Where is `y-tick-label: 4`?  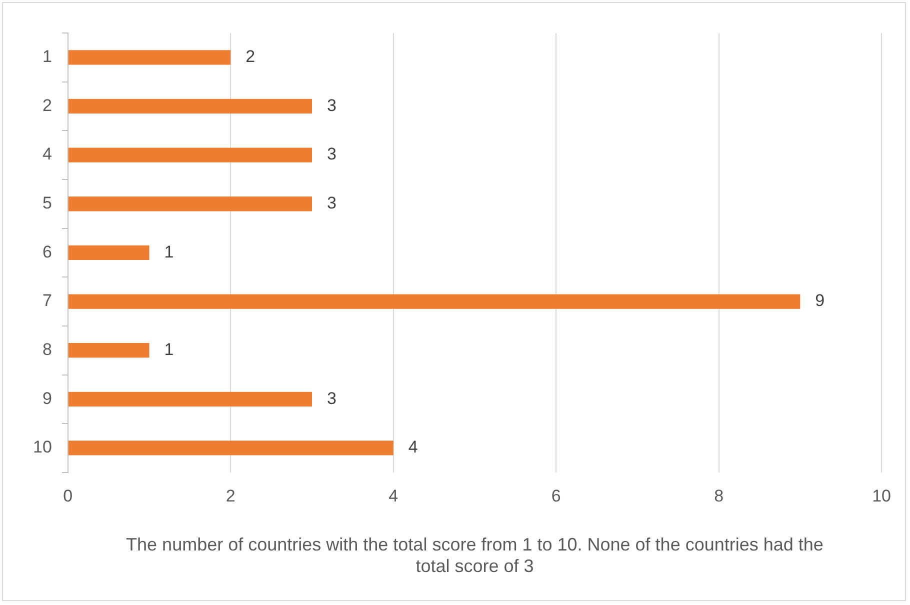
y-tick-label: 4 is located at coordinates (47, 154).